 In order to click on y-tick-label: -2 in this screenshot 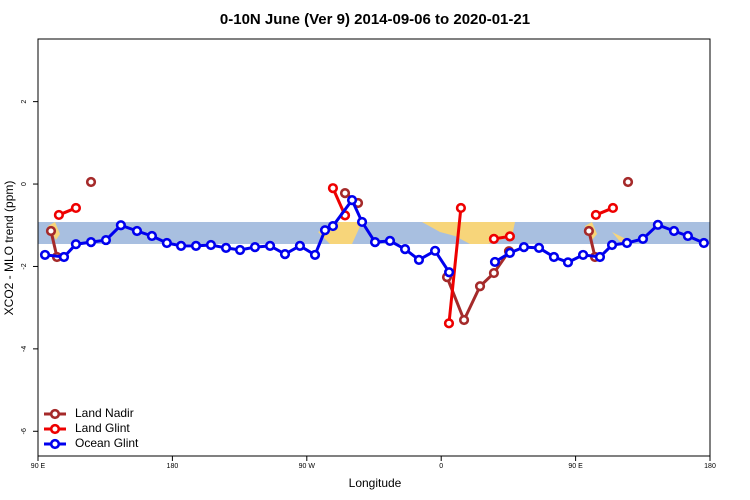, I will do `click(24, 266)`.